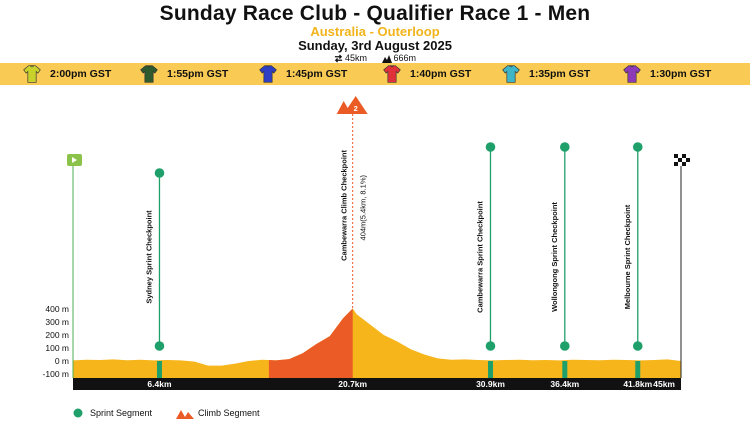 The image size is (750, 422). I want to click on wave-time: 1:55pm GST, so click(198, 74).